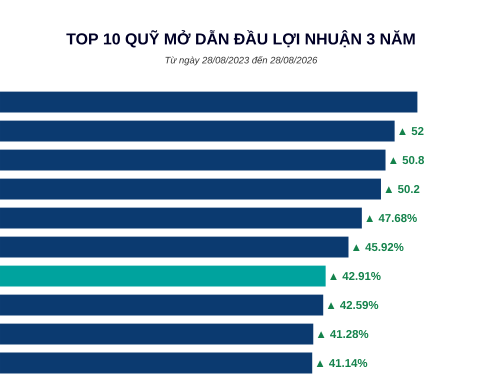  What do you see at coordinates (343, 334) in the screenshot?
I see `data-label: ▲ 41.28%` at bounding box center [343, 334].